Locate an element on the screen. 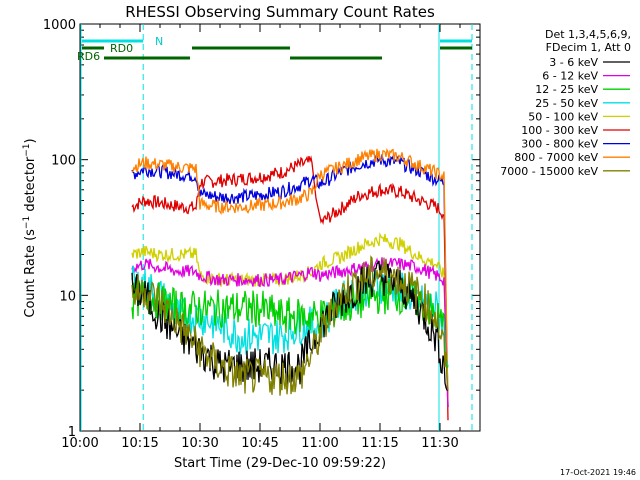  legend-header-1: Det 1,3,4,5,6,9, is located at coordinates (588, 34).